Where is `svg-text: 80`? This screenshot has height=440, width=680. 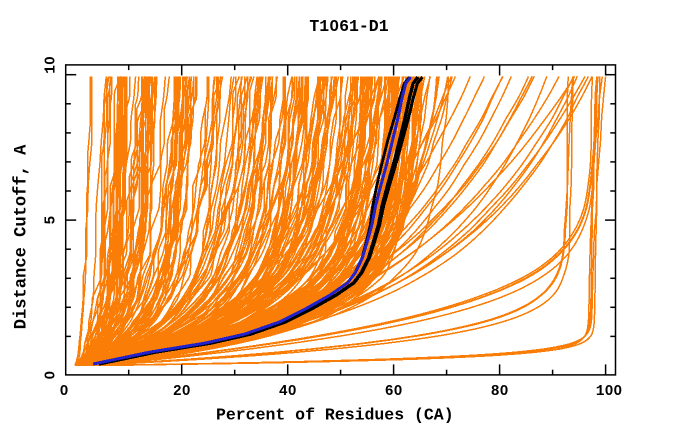
svg-text: 80 is located at coordinates (500, 392).